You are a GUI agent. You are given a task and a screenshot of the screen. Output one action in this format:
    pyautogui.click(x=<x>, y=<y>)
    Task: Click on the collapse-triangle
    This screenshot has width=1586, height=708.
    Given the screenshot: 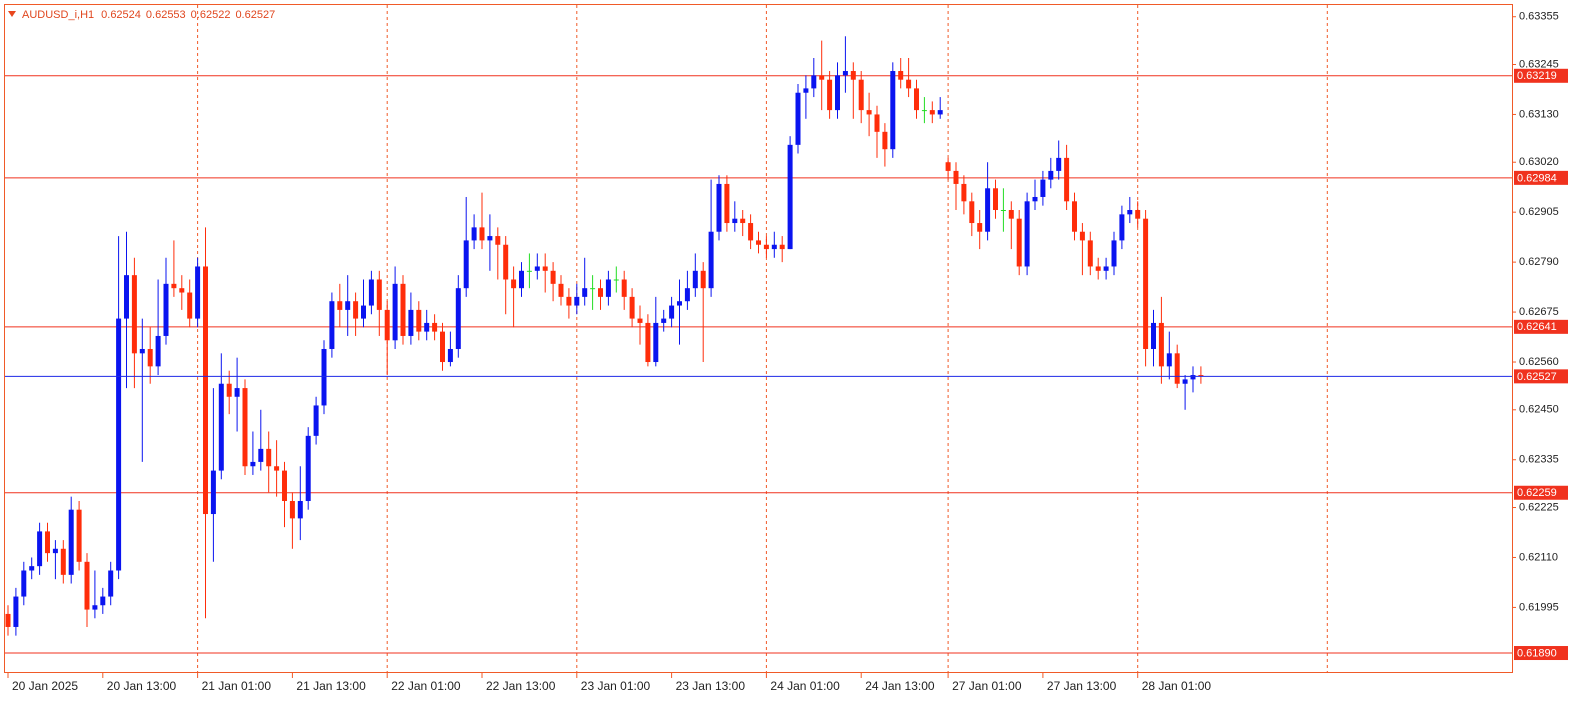 What is the action you would take?
    pyautogui.click(x=12, y=14)
    